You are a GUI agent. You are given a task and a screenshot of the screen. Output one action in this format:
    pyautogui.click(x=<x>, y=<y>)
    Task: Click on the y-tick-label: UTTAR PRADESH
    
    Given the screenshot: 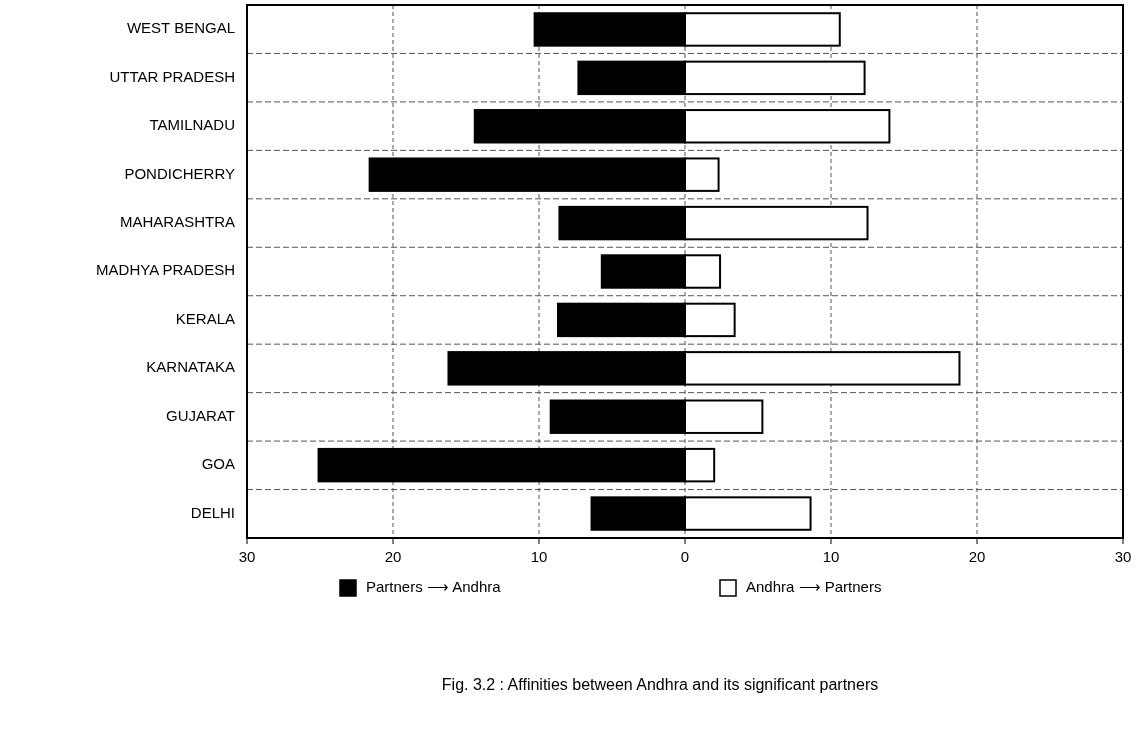 What is the action you would take?
    pyautogui.click(x=172, y=76)
    